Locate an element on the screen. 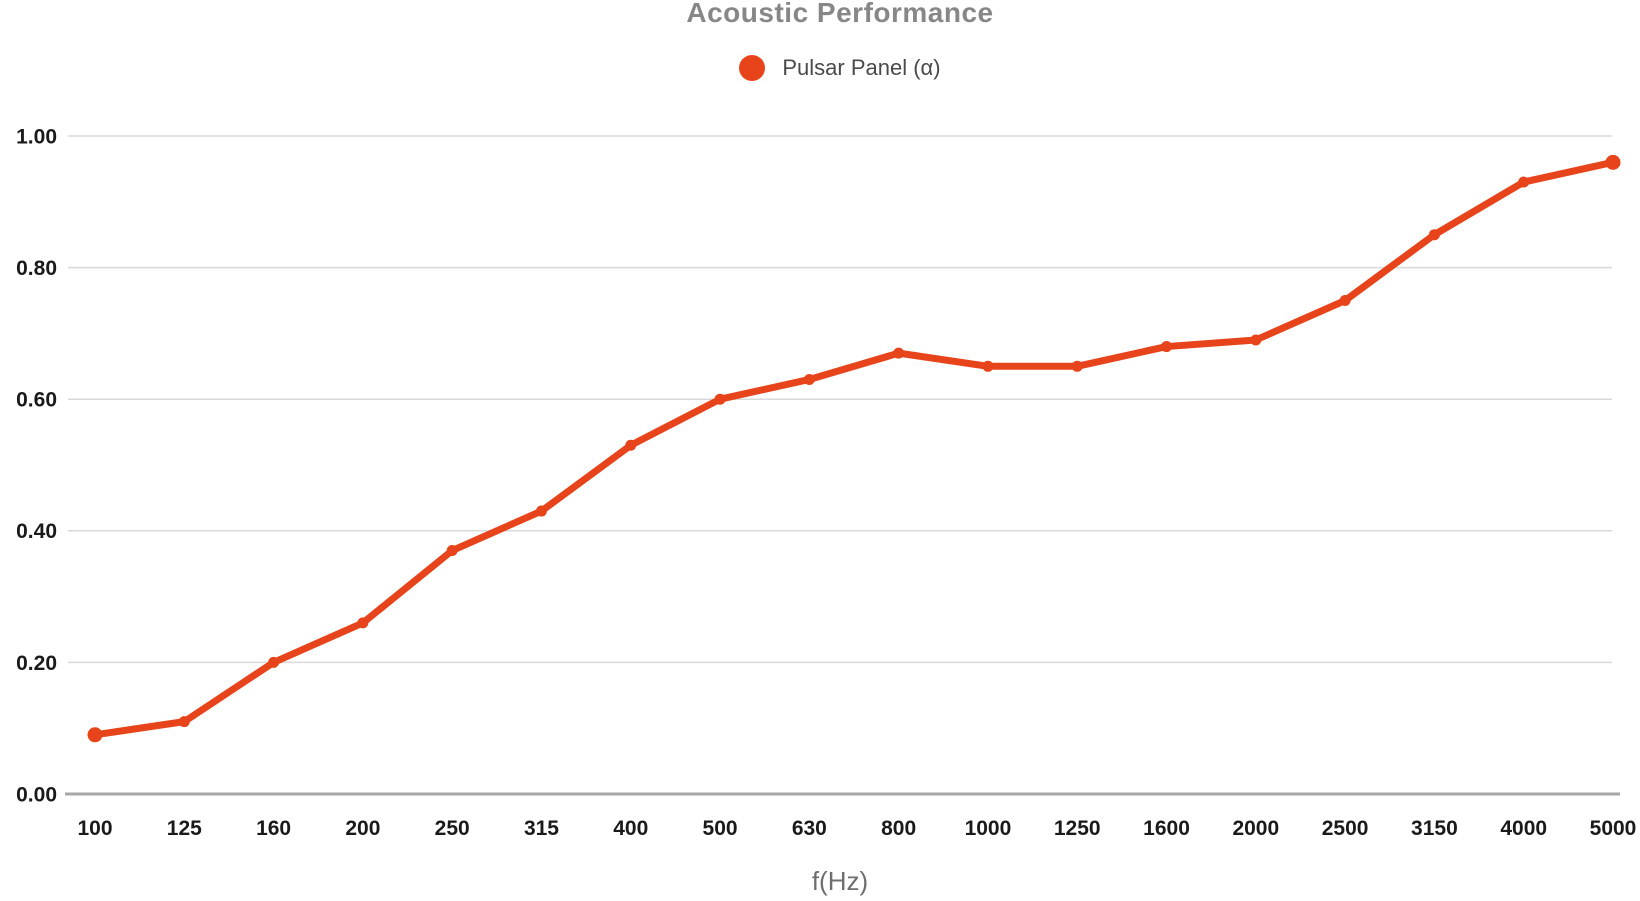  x-tick-label: 1600 is located at coordinates (1166, 828).